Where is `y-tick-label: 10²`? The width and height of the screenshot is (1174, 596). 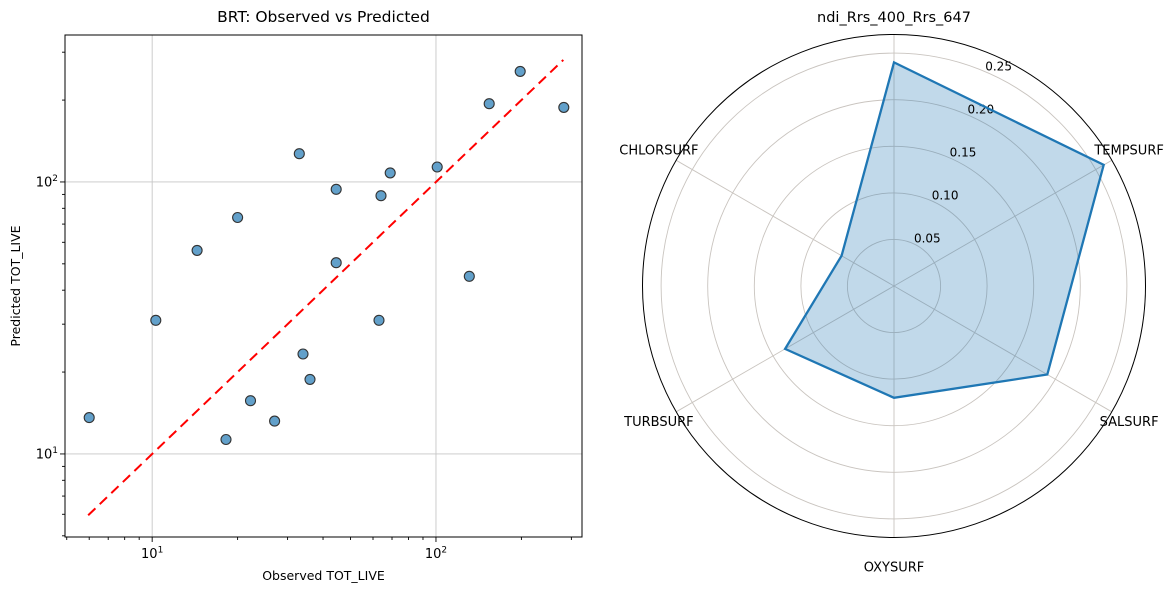
y-tick-label: 10² is located at coordinates (47, 182).